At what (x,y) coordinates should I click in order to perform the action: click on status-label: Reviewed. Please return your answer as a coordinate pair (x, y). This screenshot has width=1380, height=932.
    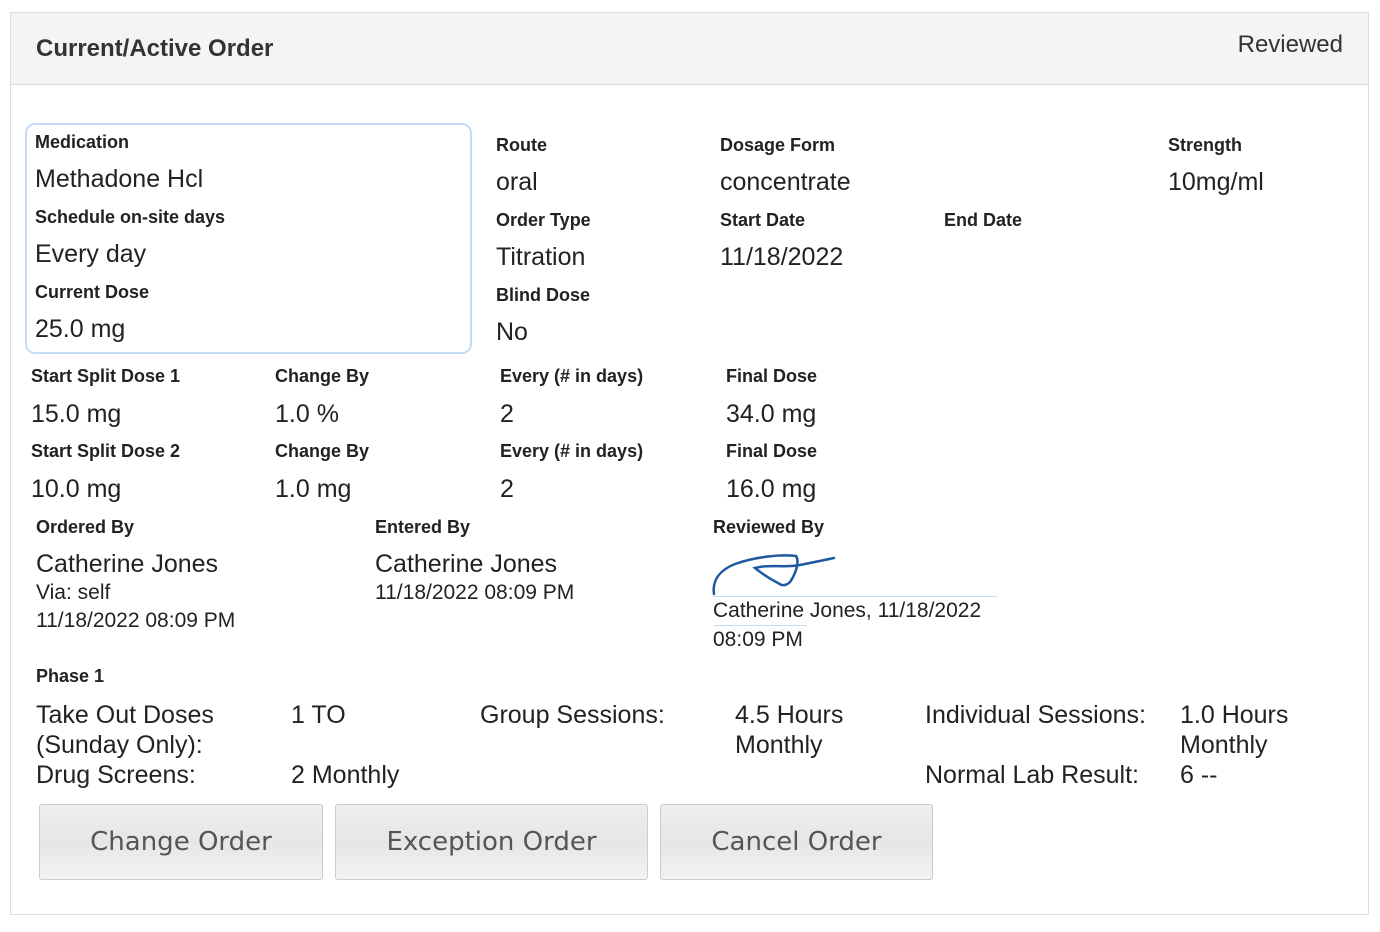
    Looking at the image, I should click on (1290, 44).